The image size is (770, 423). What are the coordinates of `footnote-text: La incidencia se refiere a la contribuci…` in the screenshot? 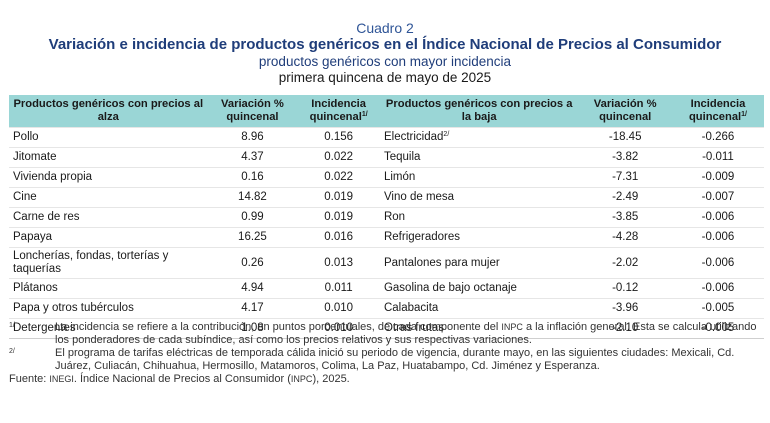 It's located at (410, 334).